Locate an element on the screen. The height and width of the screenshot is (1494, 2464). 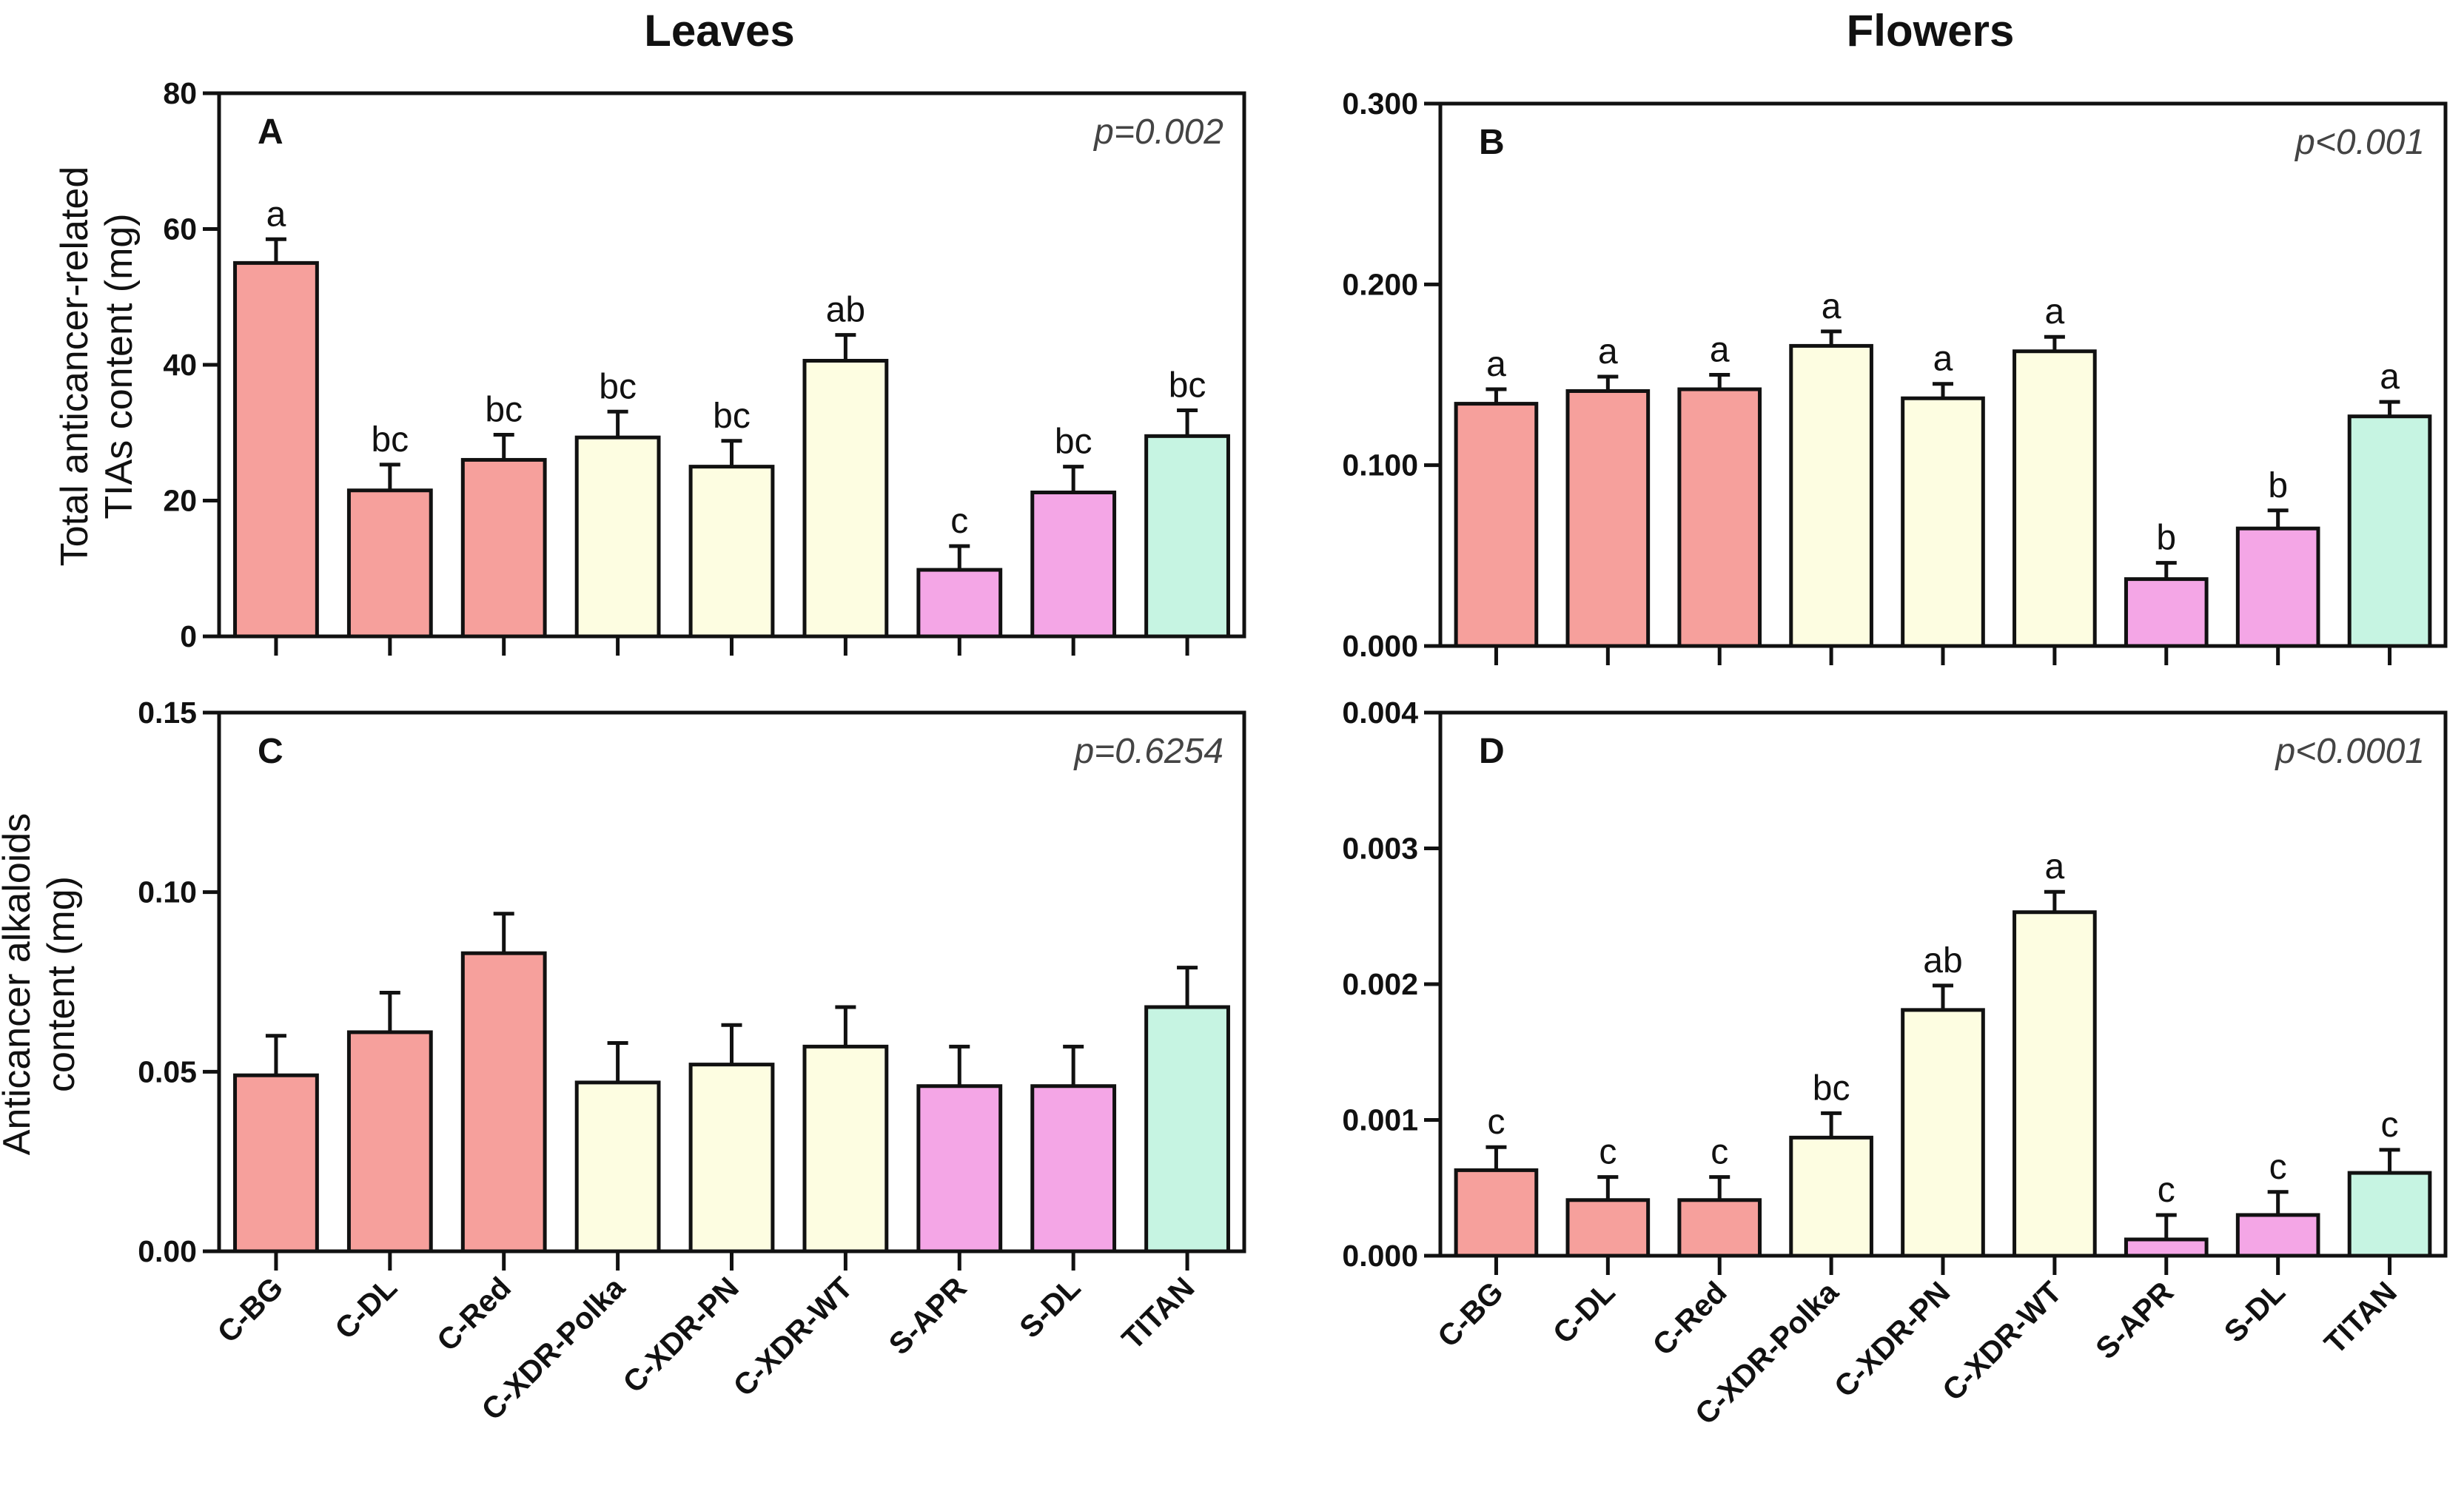
y-tick-label: 0.10 is located at coordinates (167, 892).